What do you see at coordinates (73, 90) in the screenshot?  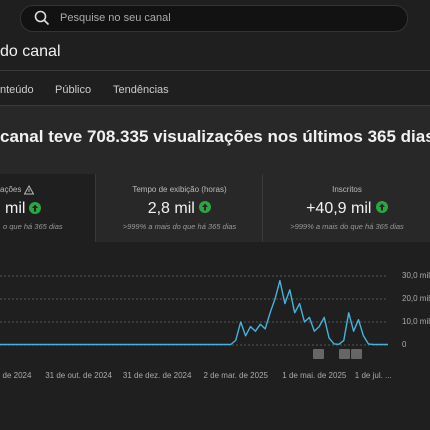 I see `tab: Público` at bounding box center [73, 90].